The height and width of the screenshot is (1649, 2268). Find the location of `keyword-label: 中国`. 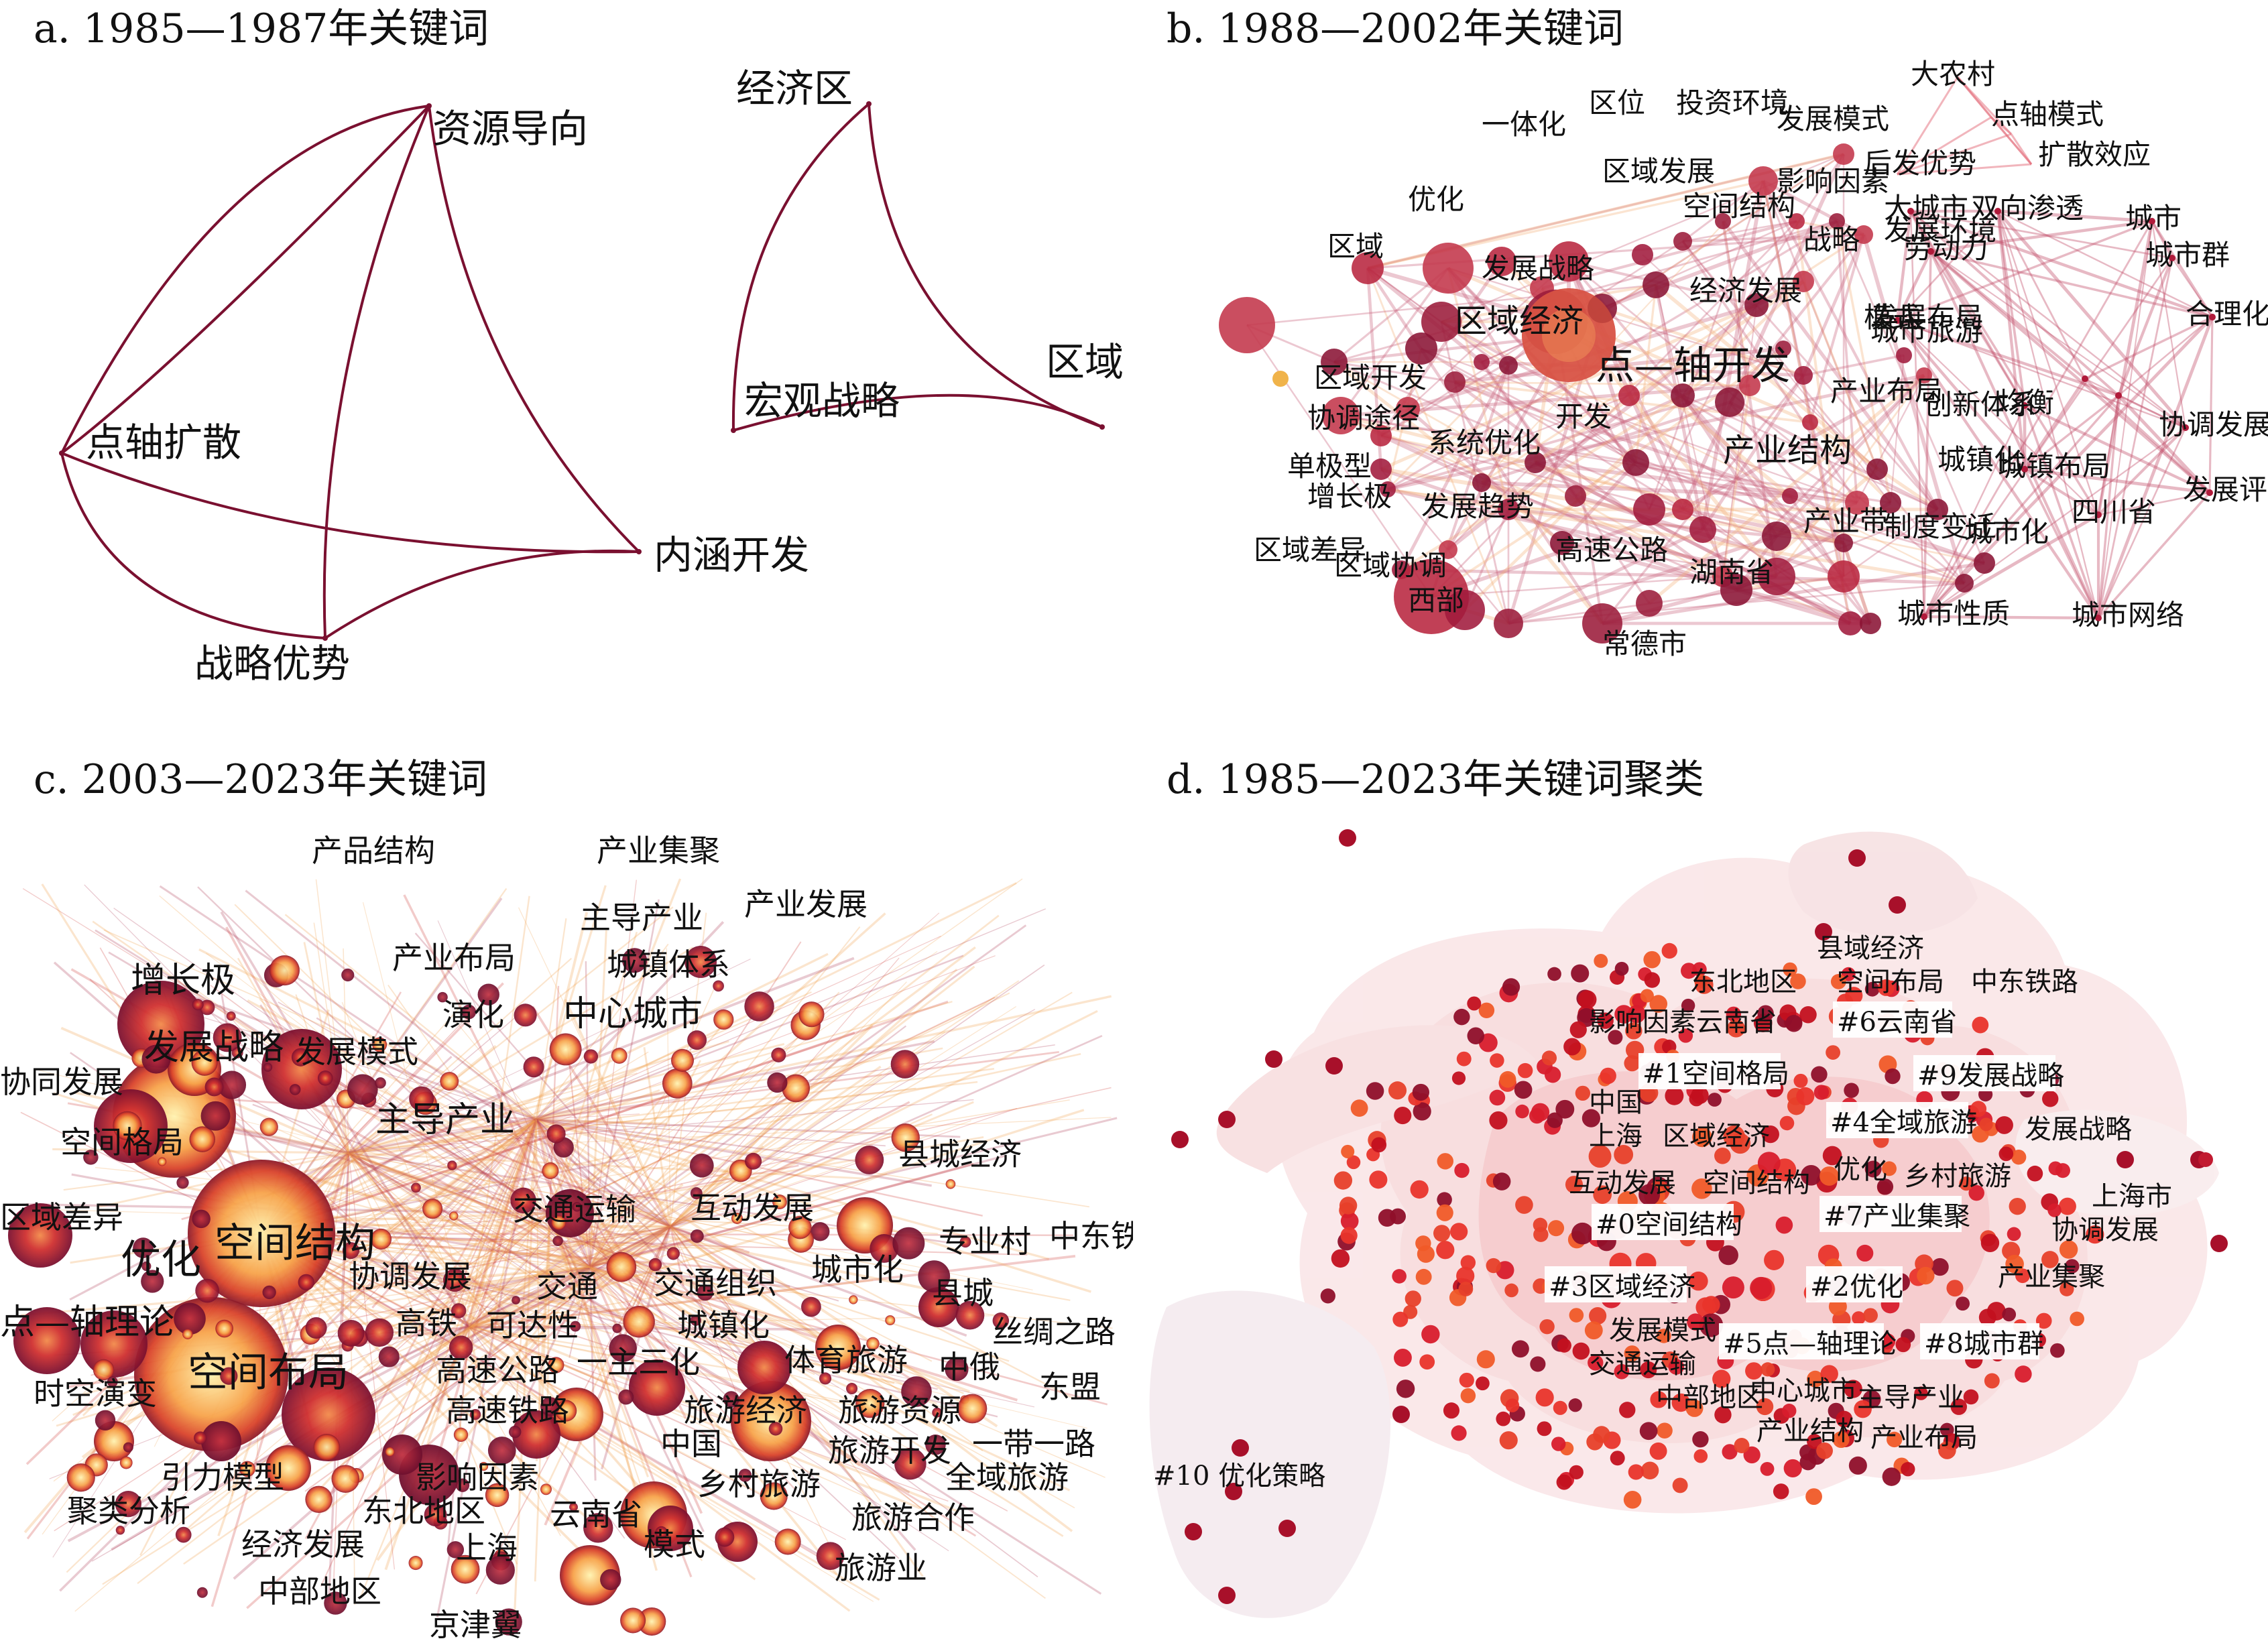

keyword-label: 中国 is located at coordinates (1616, 1102).